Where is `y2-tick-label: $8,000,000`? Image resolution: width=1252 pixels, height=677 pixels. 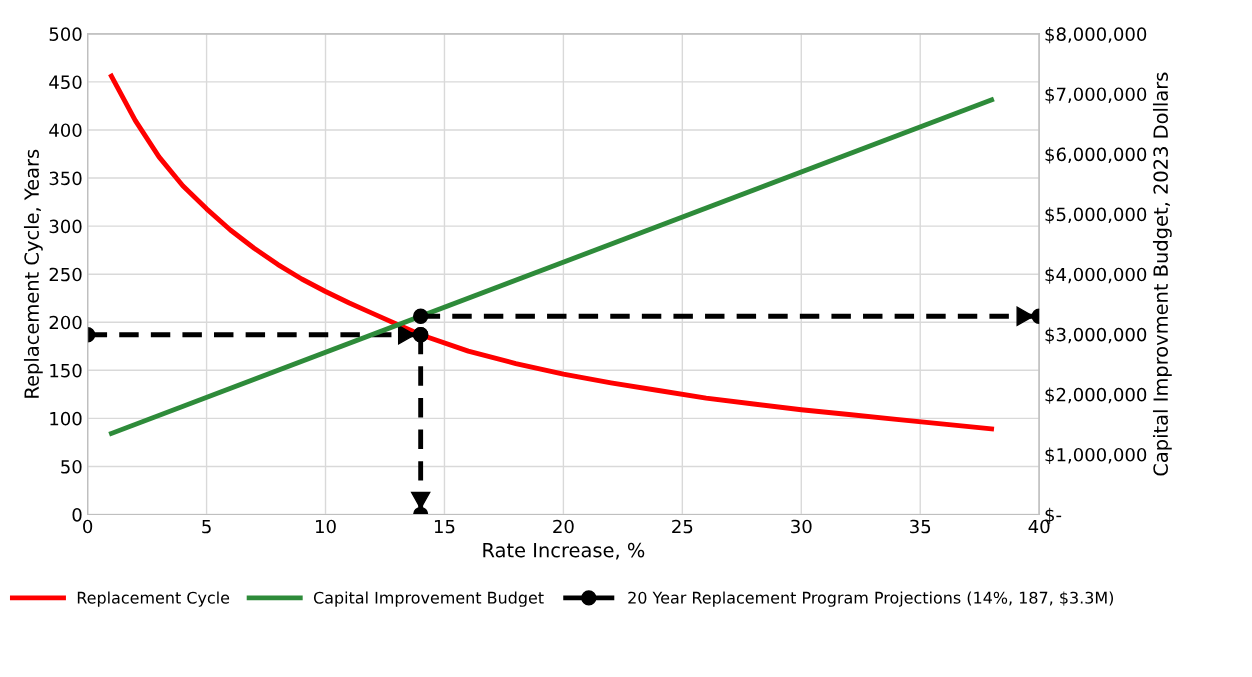 y2-tick-label: $8,000,000 is located at coordinates (1096, 35).